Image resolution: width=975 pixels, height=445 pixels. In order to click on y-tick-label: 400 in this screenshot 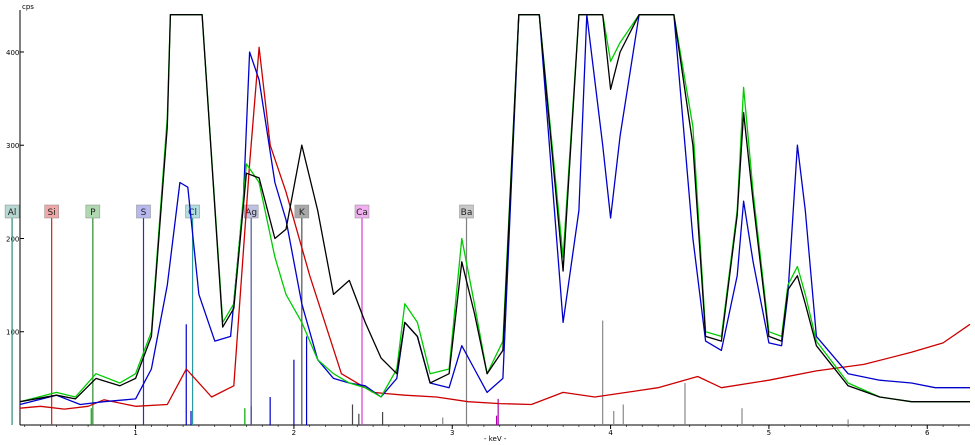, I will do `click(12, 53)`.